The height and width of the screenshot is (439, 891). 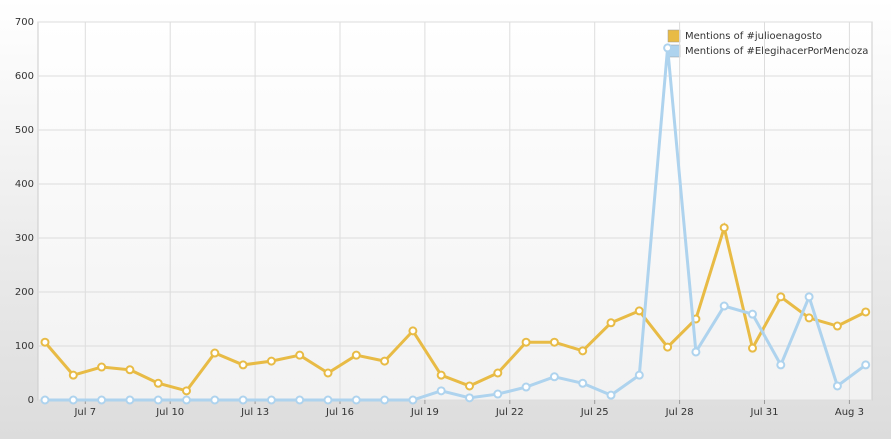 What do you see at coordinates (753, 36) in the screenshot?
I see `legend-label: Mentions of #julioenagosto` at bounding box center [753, 36].